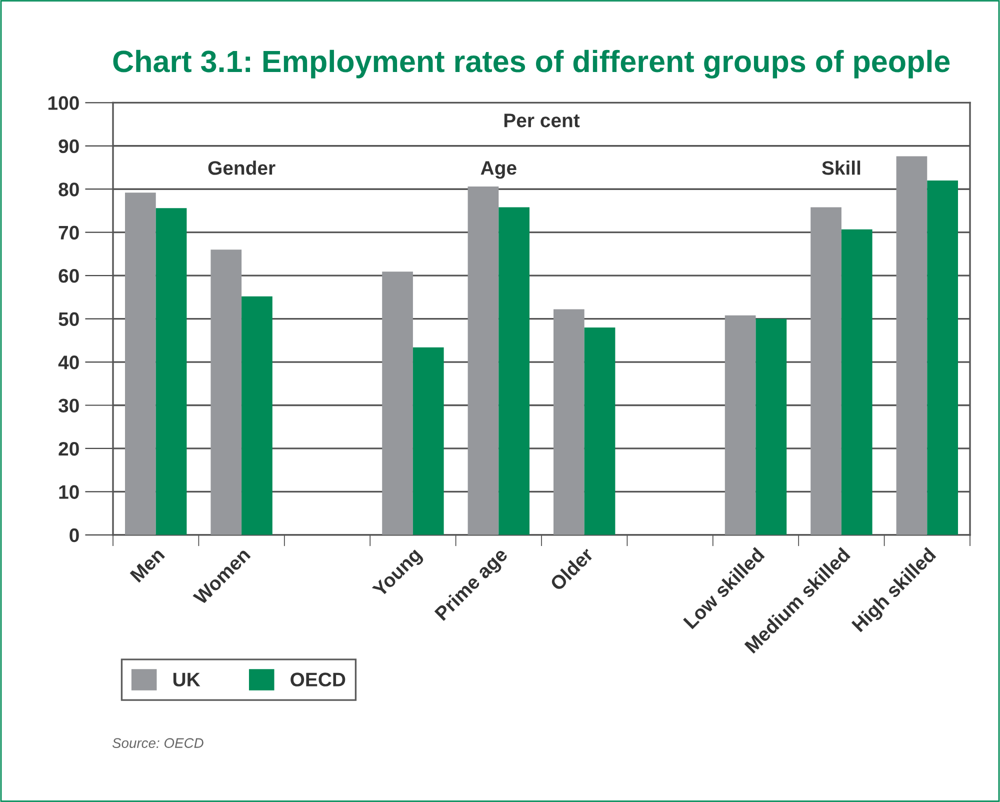 Image resolution: width=1000 pixels, height=802 pixels. Describe the element at coordinates (542, 121) in the screenshot. I see `annotation: Per cent` at that location.